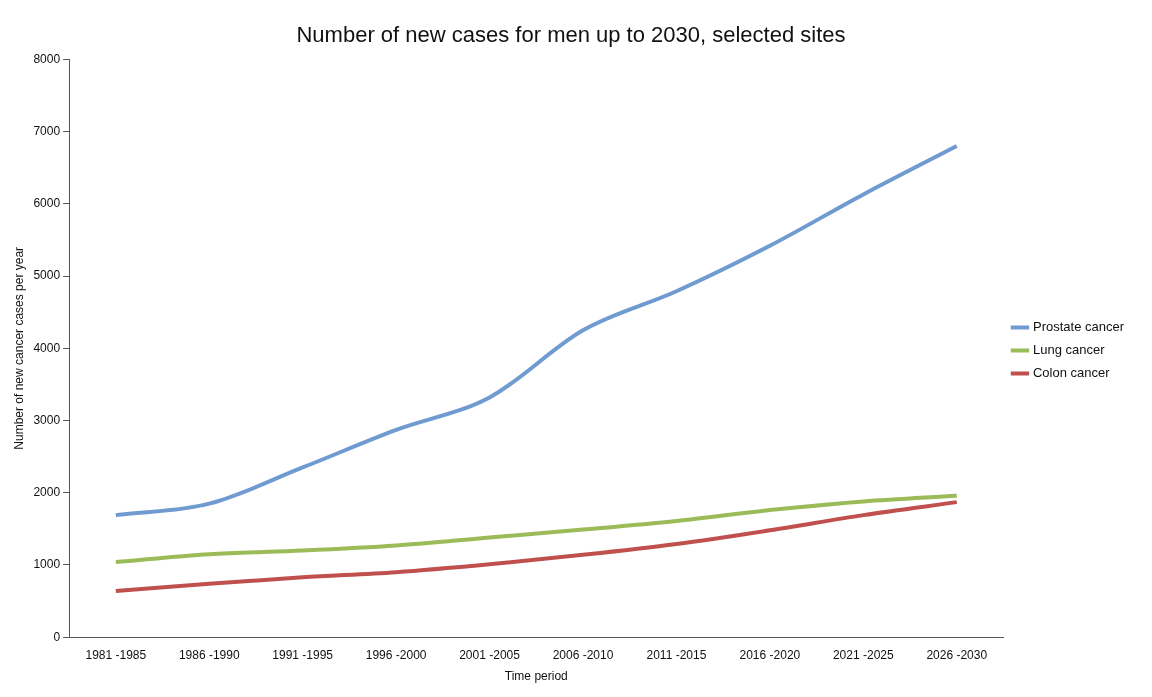 The height and width of the screenshot is (697, 1152). What do you see at coordinates (116, 654) in the screenshot?
I see `x-tick-label: 1981 -1985` at bounding box center [116, 654].